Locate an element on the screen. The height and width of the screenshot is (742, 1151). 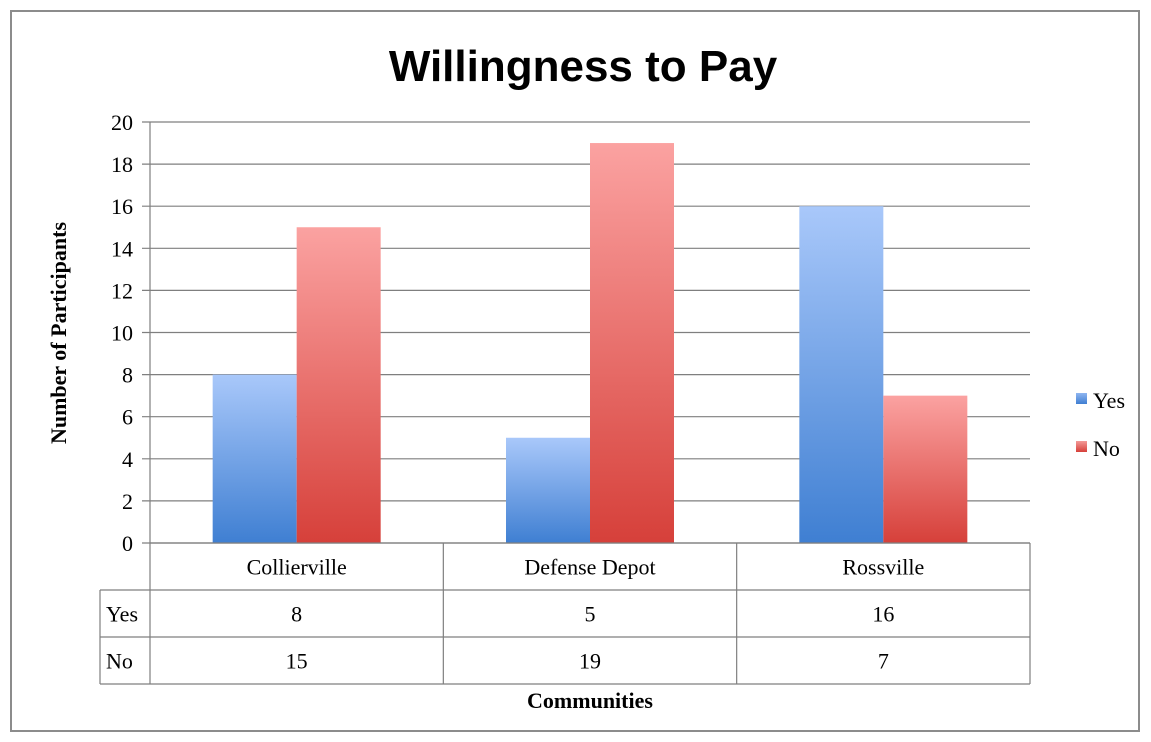
y-tick-label: 20 is located at coordinates (122, 122).